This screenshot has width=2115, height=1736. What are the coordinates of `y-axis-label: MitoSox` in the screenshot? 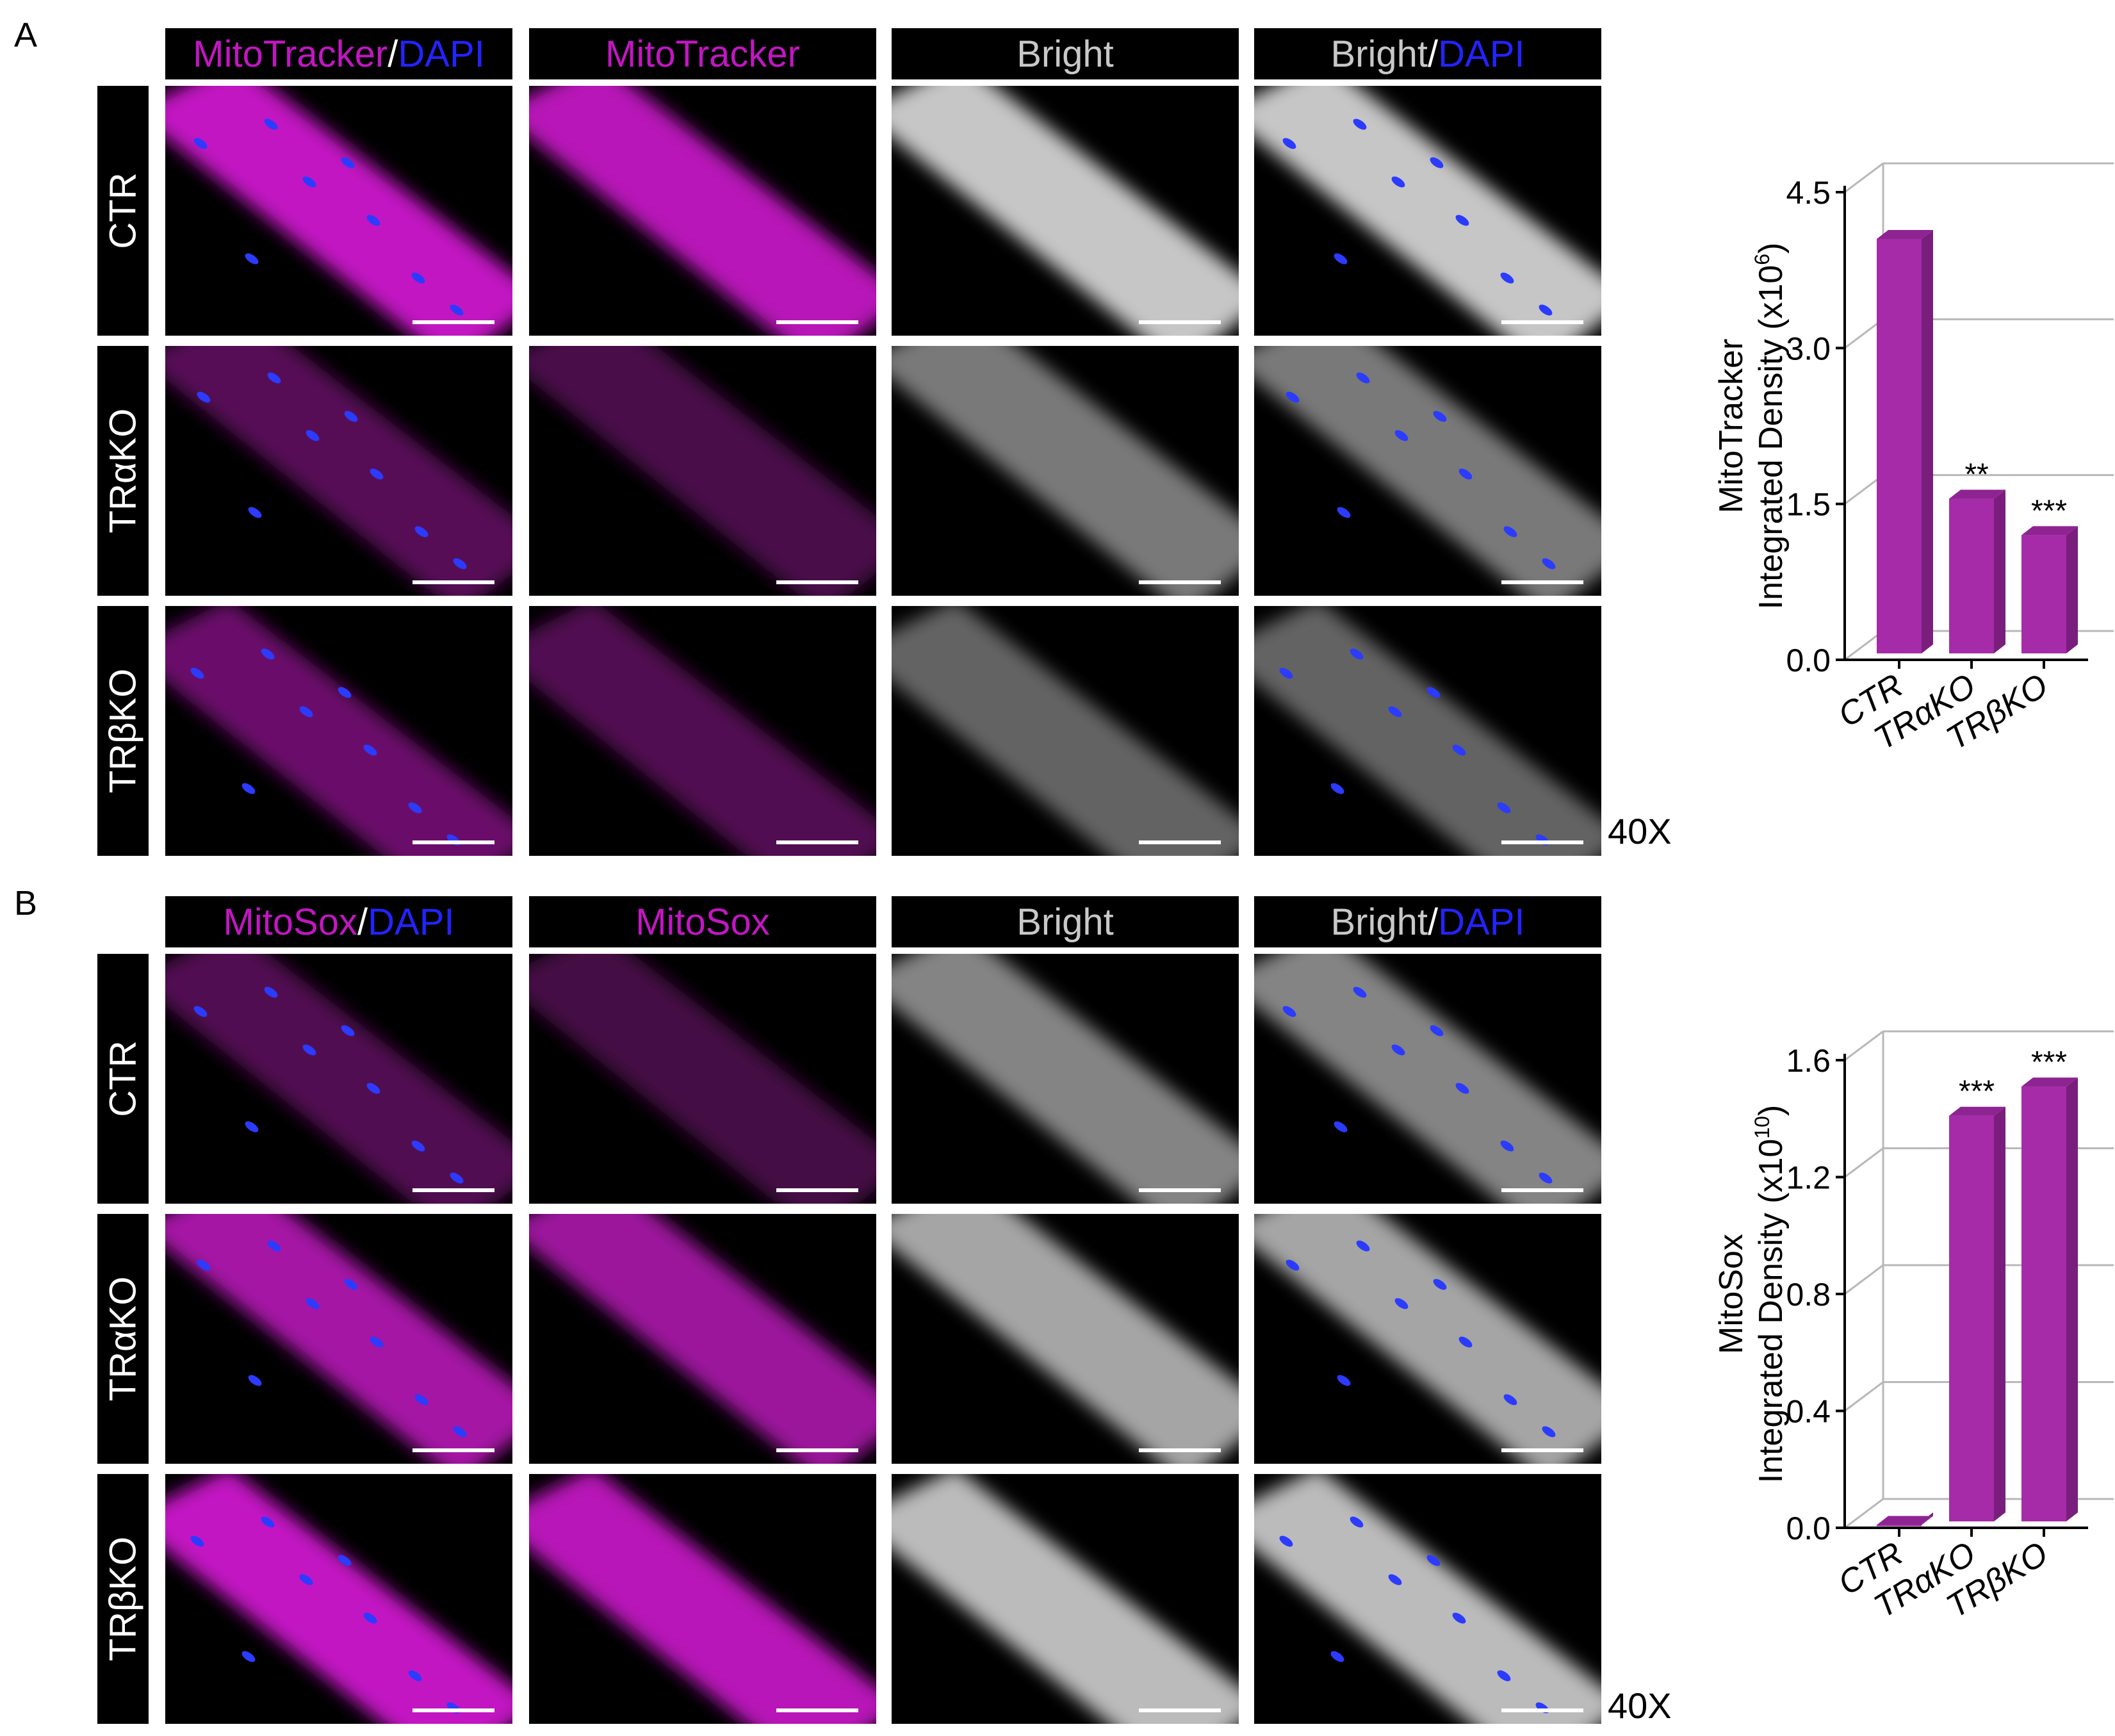 It's located at (1731, 1294).